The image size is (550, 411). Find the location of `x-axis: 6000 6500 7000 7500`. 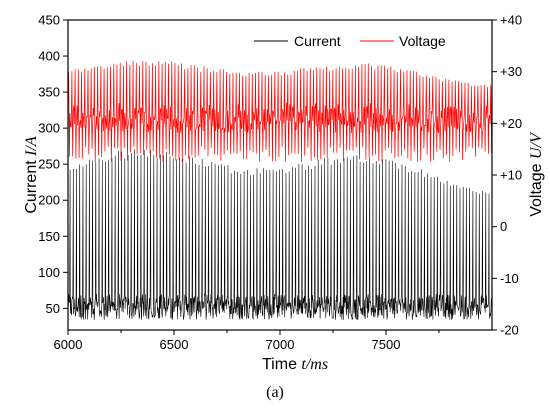

x-axis: 6000 6500 7000 7500 is located at coordinates (247, 341).